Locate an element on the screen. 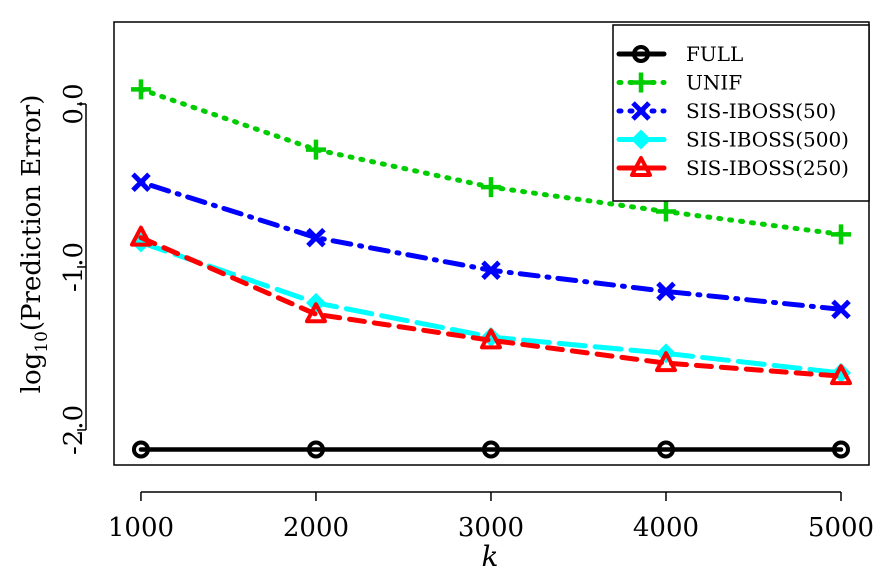 The width and height of the screenshot is (886, 580). legend-entry: SIS-IBOSS(250) is located at coordinates (732, 168).